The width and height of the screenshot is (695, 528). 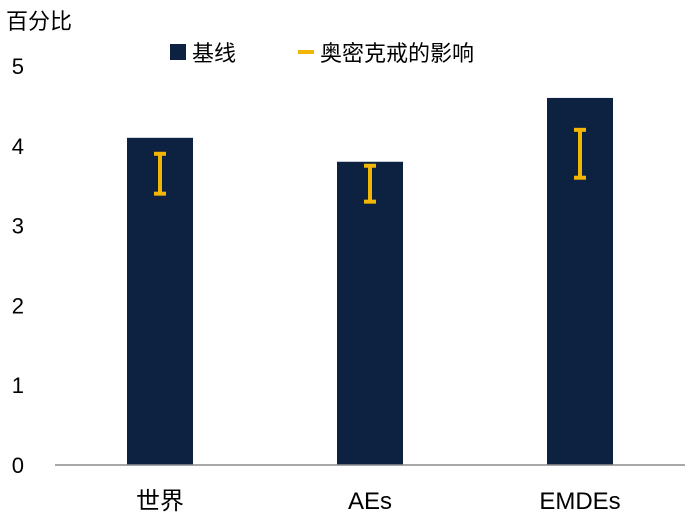 I want to click on bar, so click(x=370, y=313).